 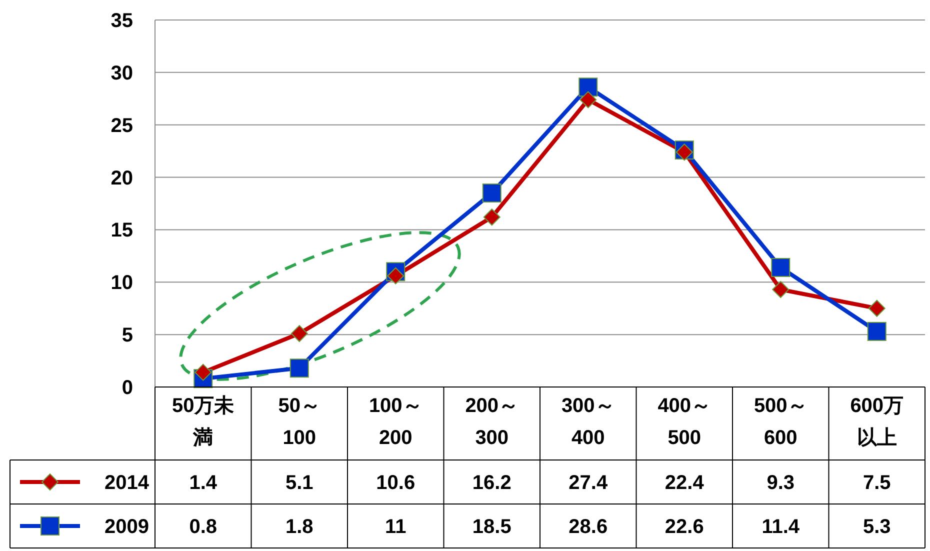 What do you see at coordinates (492, 527) in the screenshot?
I see `data-label: 18.5` at bounding box center [492, 527].